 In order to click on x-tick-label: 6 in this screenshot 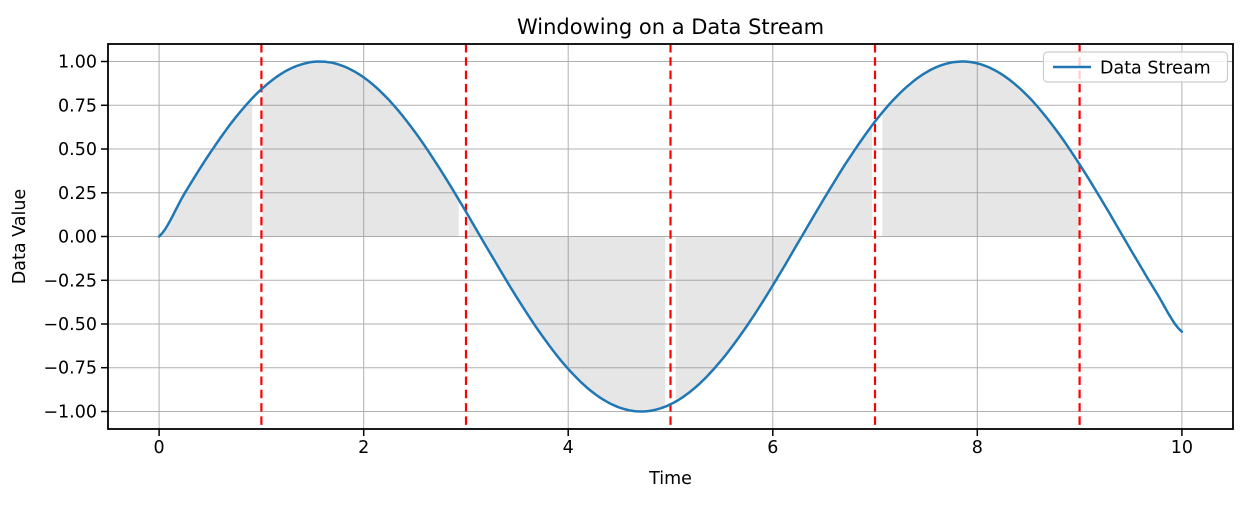, I will do `click(772, 448)`.